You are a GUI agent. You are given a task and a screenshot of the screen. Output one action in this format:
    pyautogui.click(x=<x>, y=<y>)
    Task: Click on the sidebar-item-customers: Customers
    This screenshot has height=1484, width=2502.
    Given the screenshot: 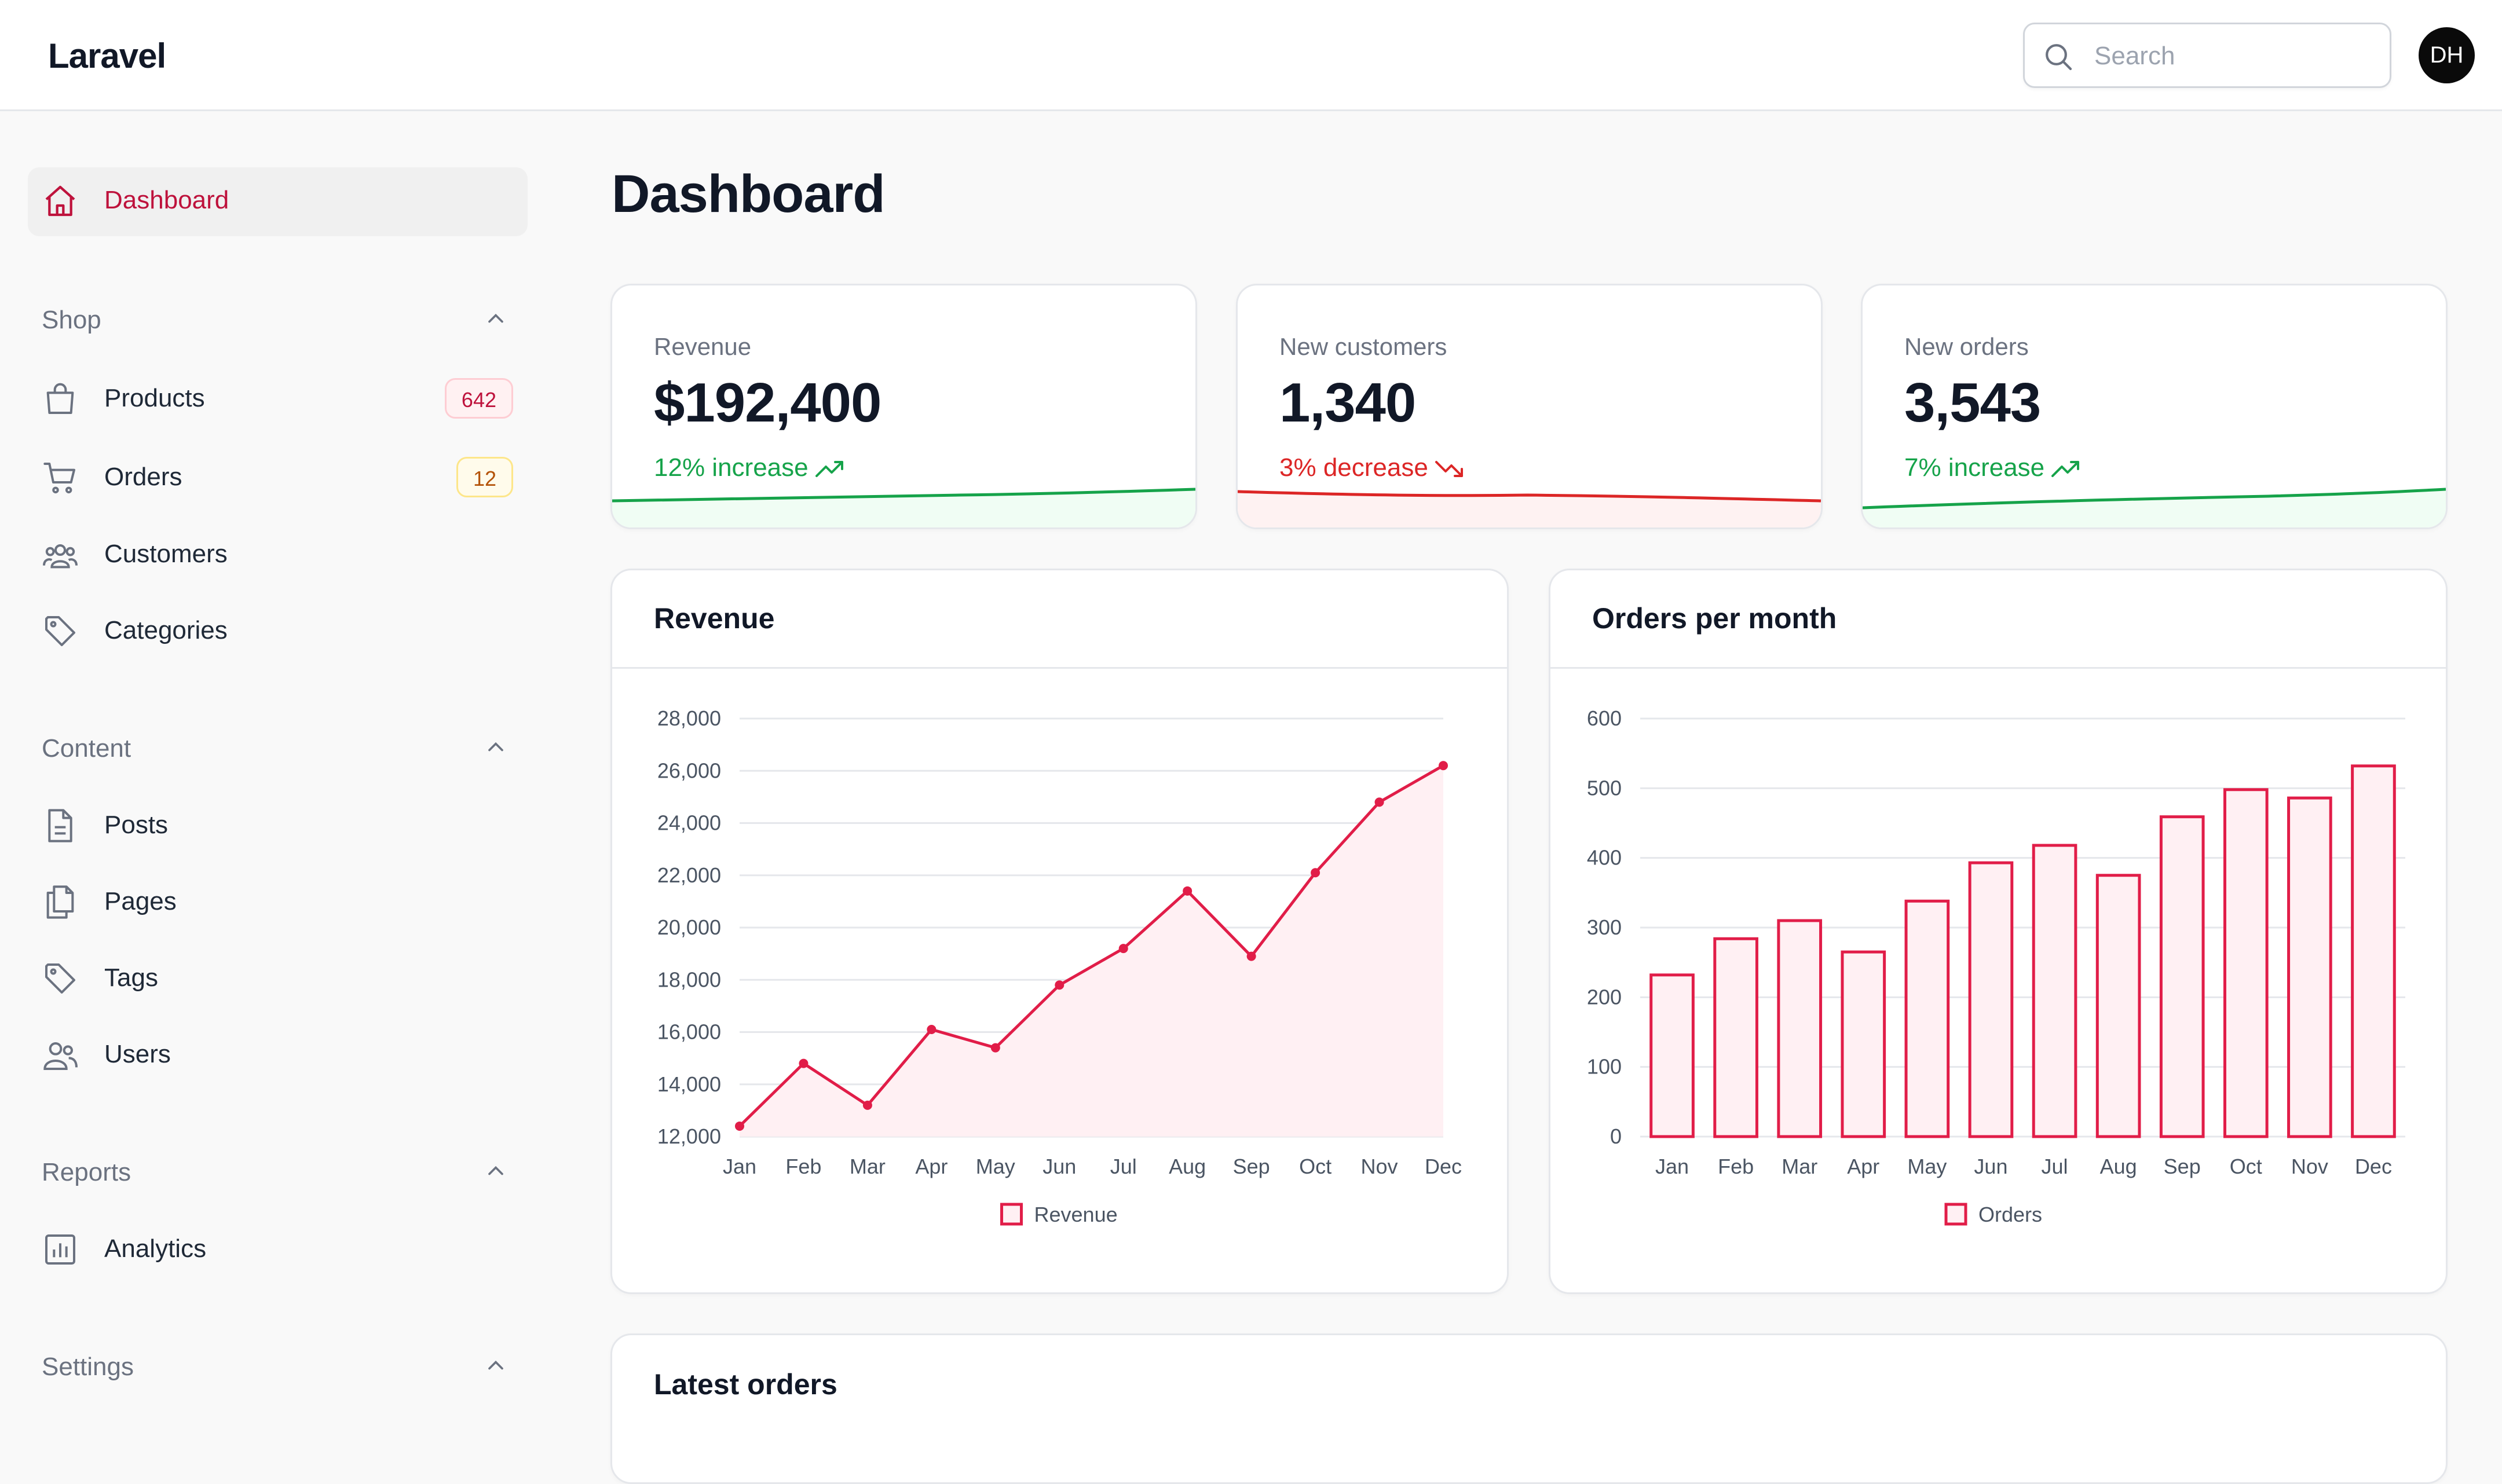 What is the action you would take?
    pyautogui.click(x=282, y=553)
    